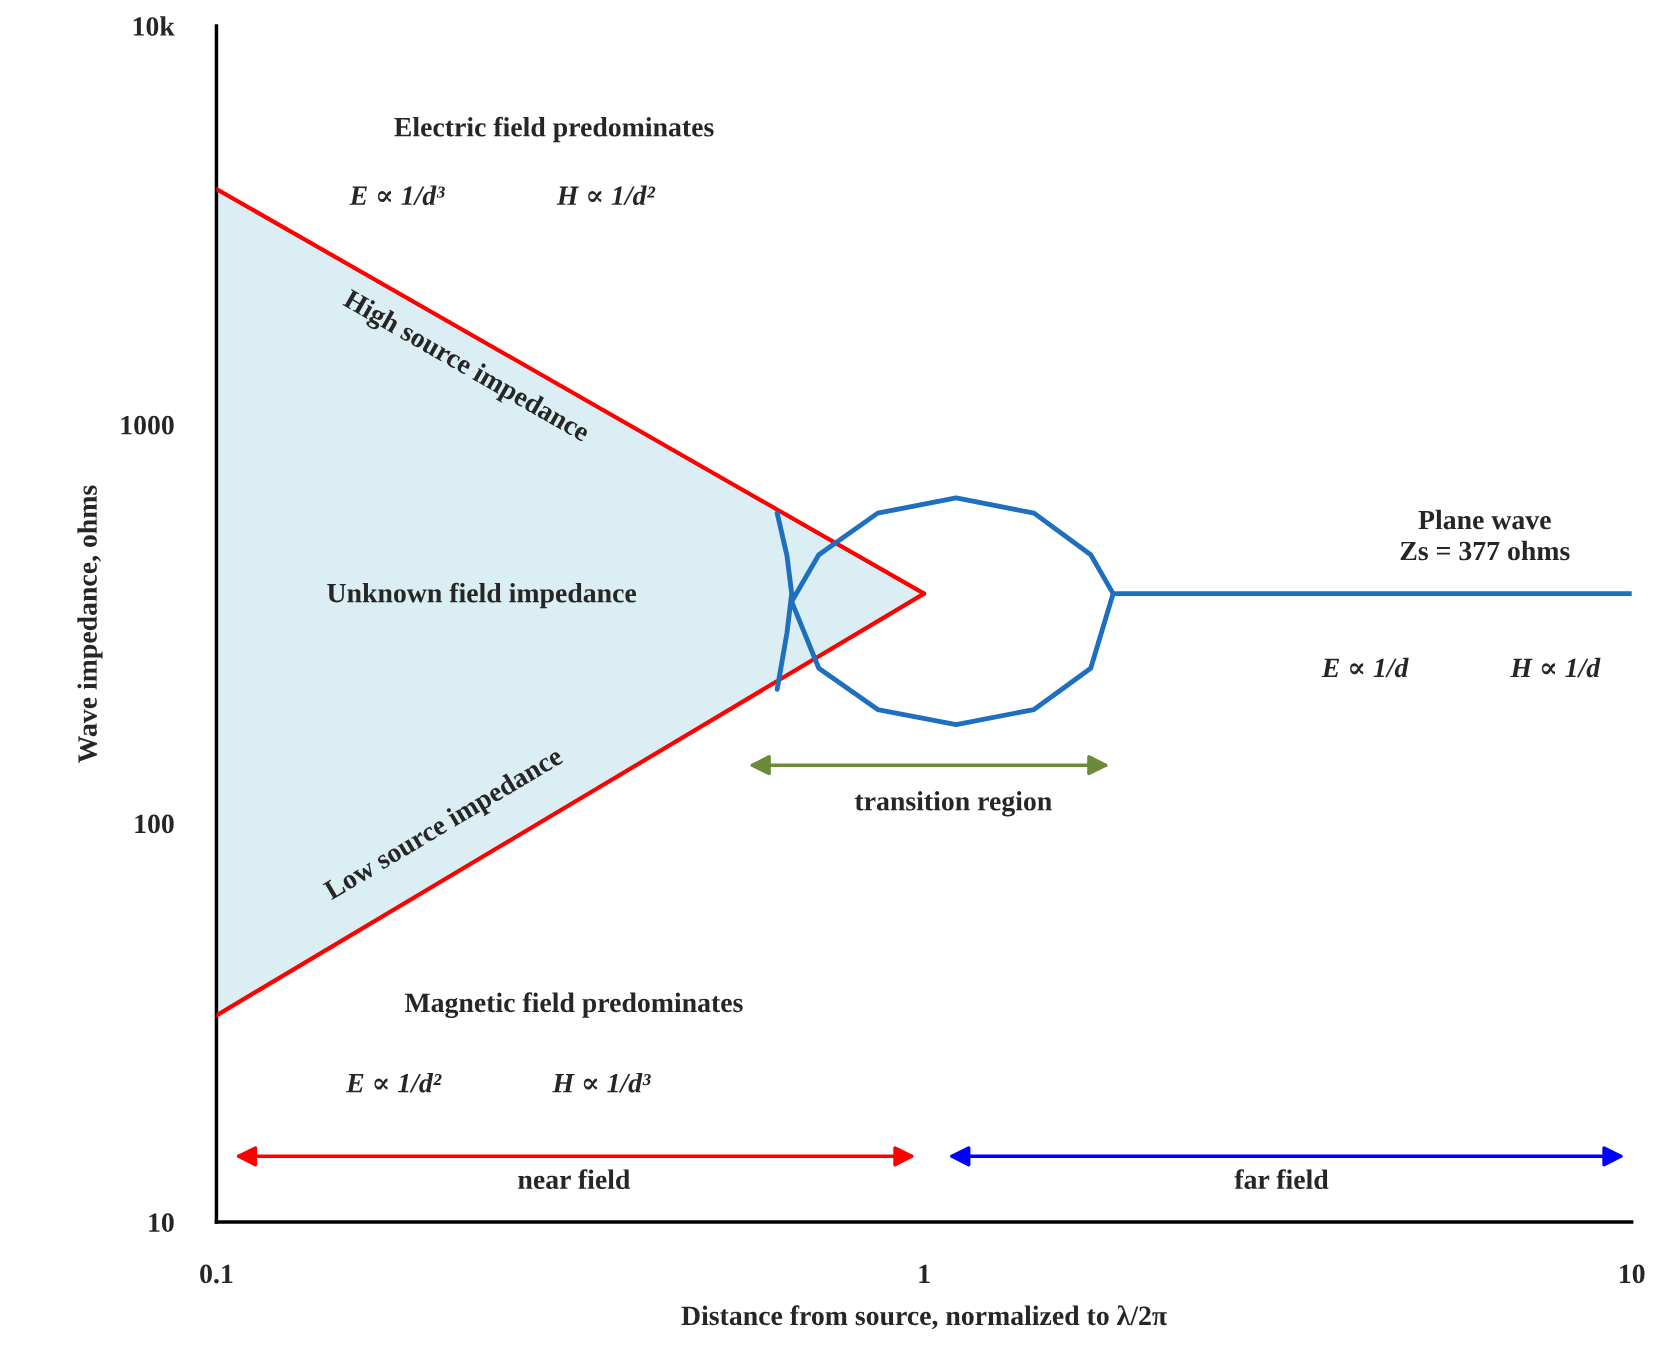 The width and height of the screenshot is (1665, 1367). What do you see at coordinates (482, 595) in the screenshot?
I see `annotation: Unknown field impedance` at bounding box center [482, 595].